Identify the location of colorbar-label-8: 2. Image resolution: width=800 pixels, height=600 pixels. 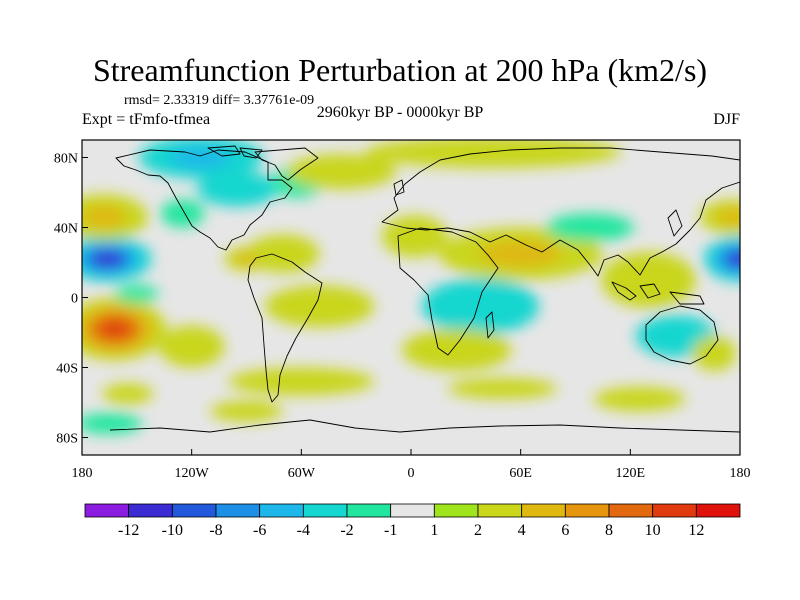
(478, 530).